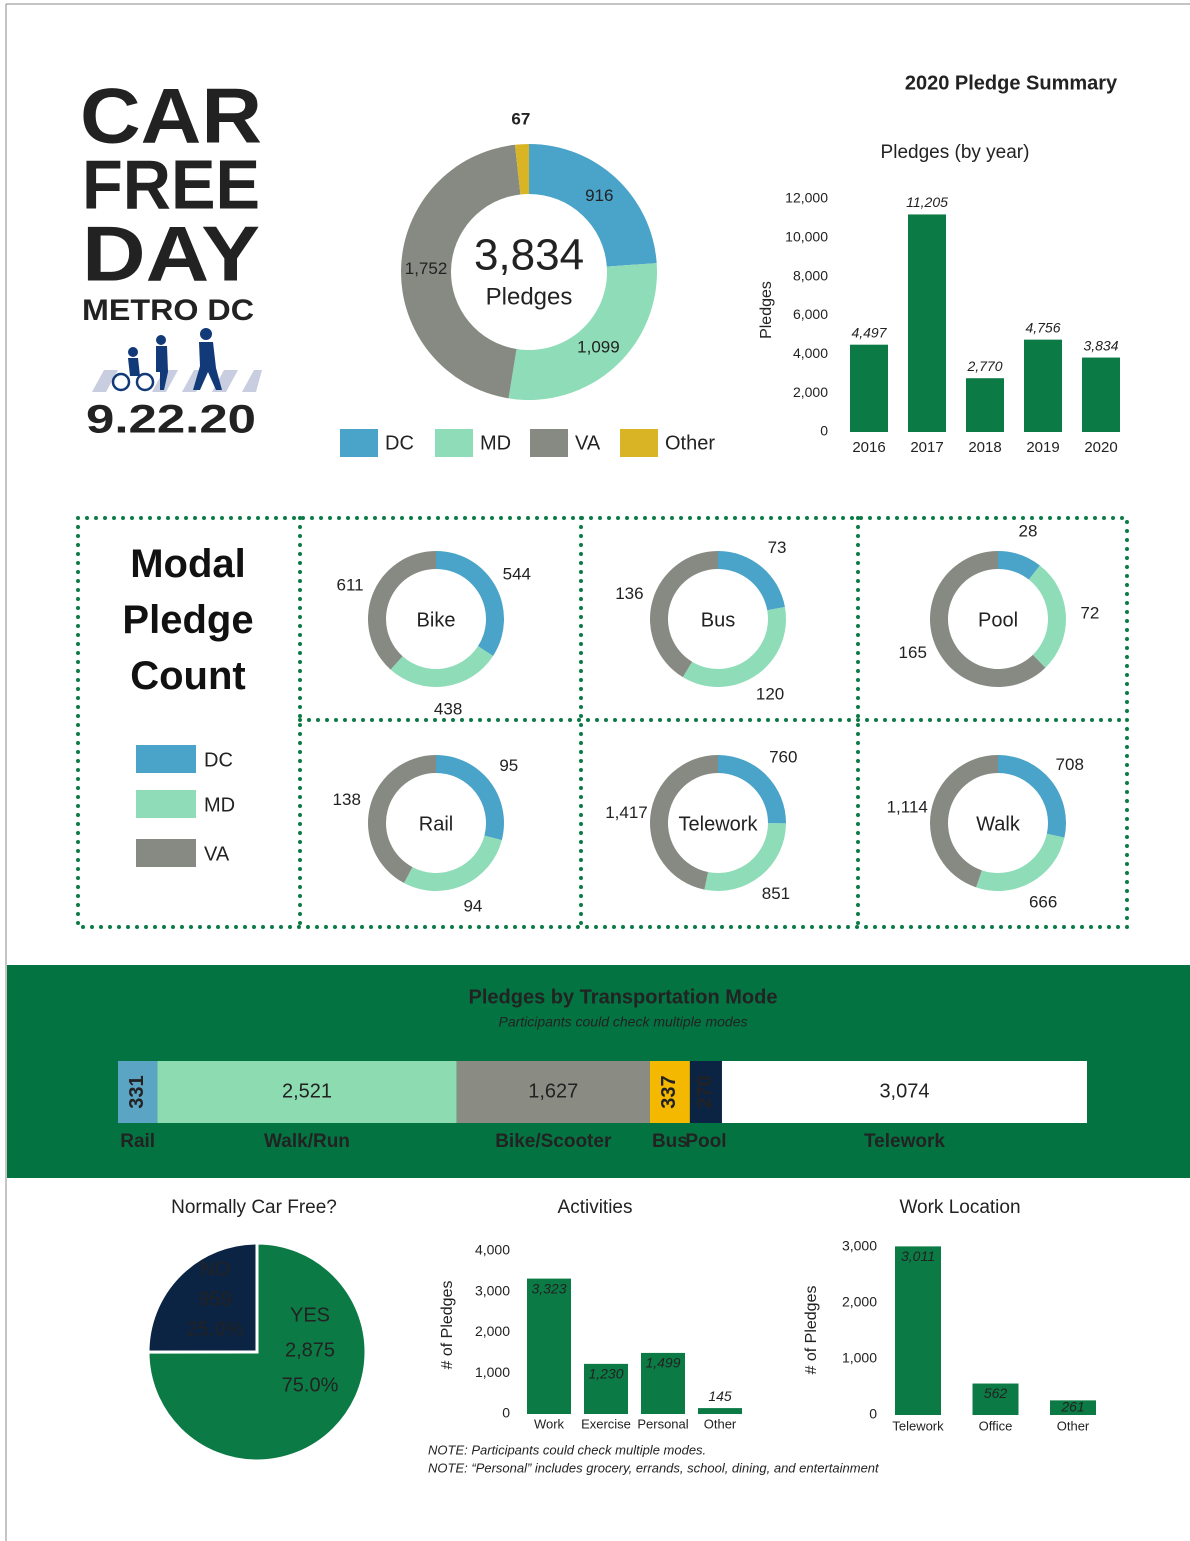 The height and width of the screenshot is (1541, 1190). I want to click on legend-label: Bike/Scooter, so click(553, 1141).